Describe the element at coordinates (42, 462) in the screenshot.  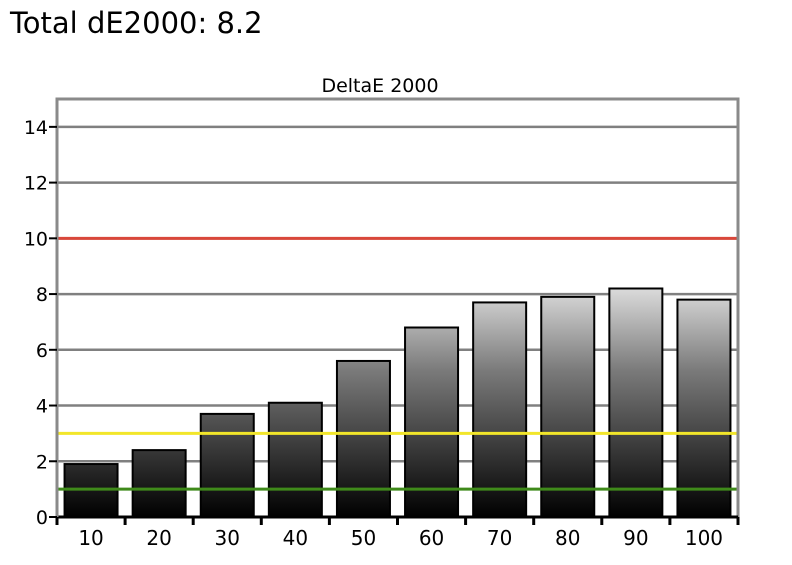
I see `y-tick-label-2: 2` at that location.